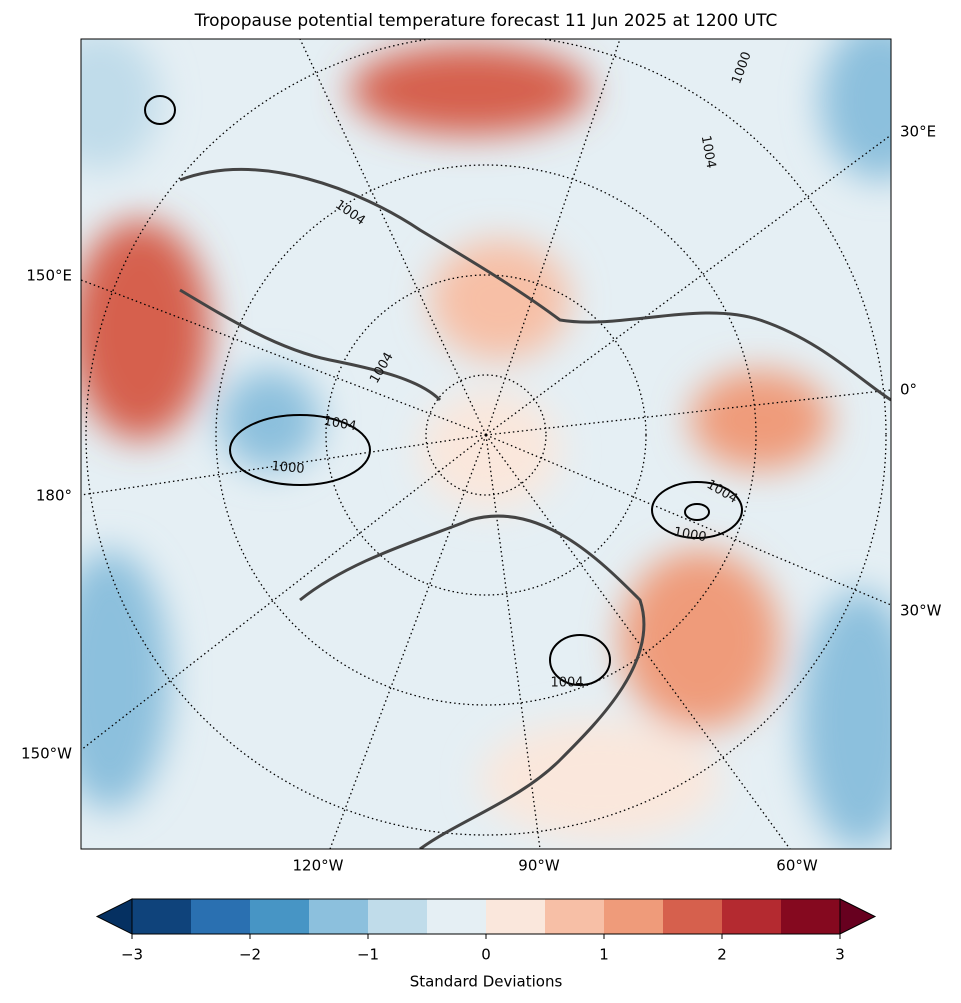  I want to click on colorbar-tick-label: −2, so click(250, 955).